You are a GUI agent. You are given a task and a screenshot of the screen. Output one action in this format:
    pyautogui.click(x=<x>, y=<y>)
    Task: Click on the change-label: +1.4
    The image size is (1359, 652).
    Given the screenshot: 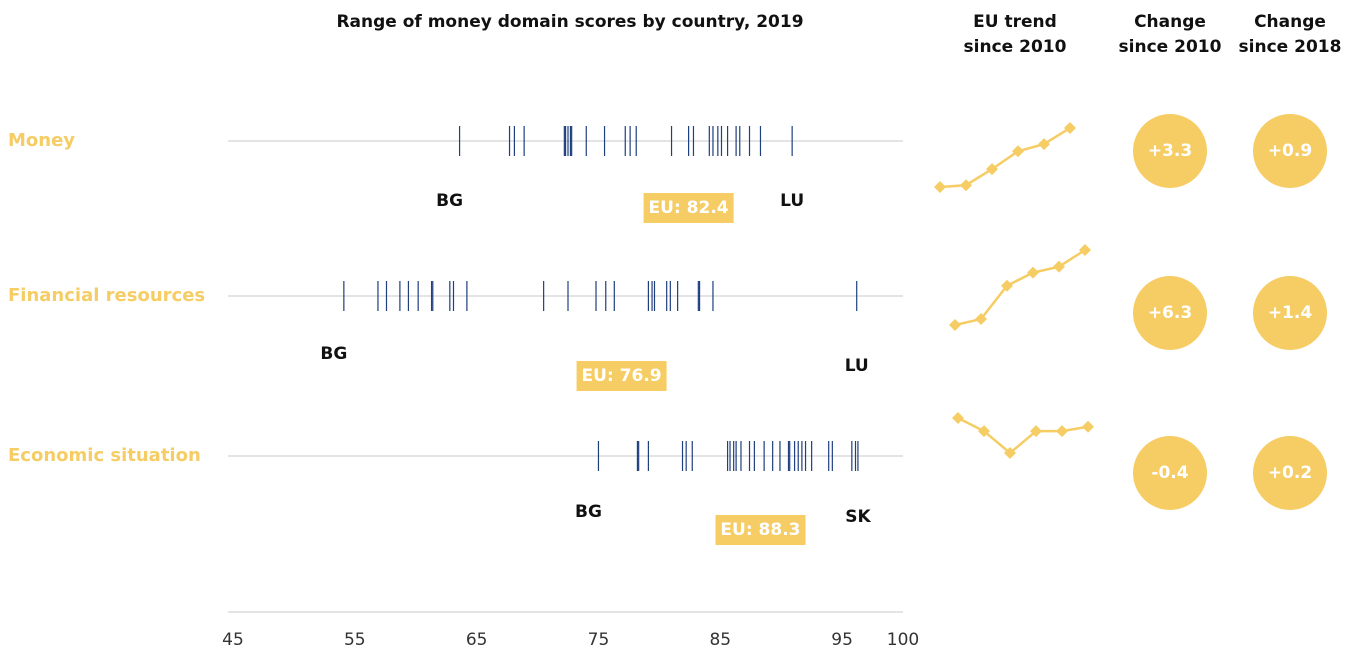 What is the action you would take?
    pyautogui.click(x=1290, y=313)
    